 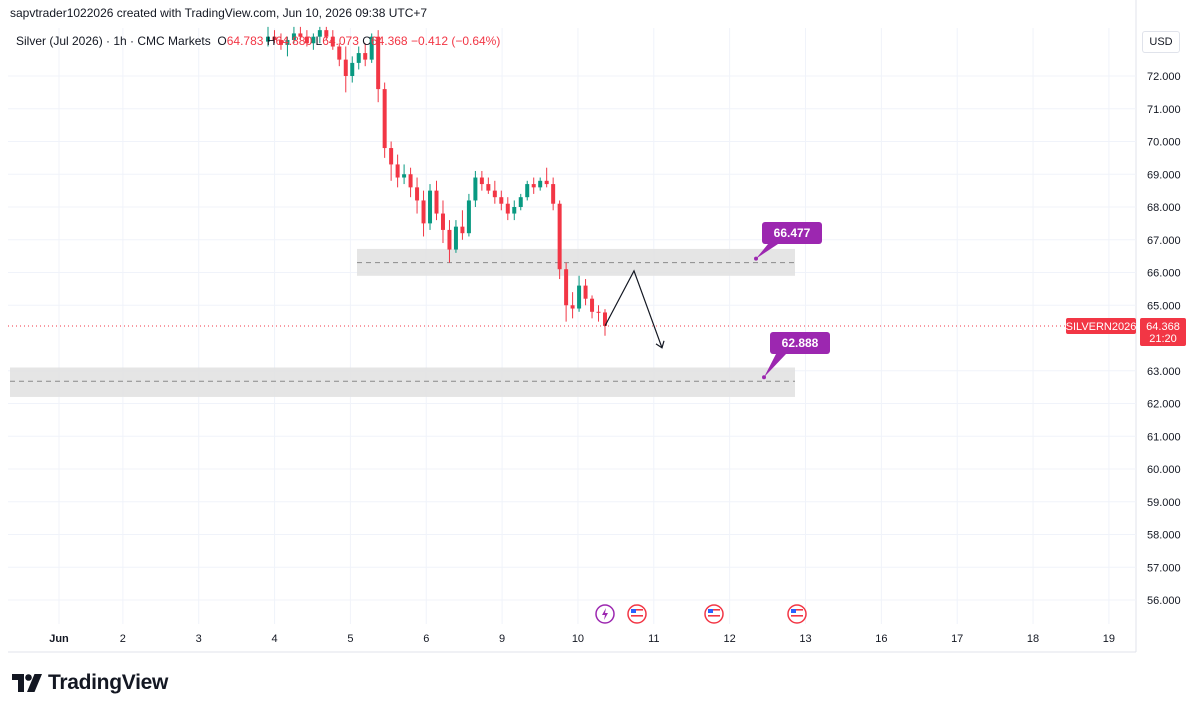 What do you see at coordinates (1164, 405) in the screenshot?
I see `price-tick-label: 62.000` at bounding box center [1164, 405].